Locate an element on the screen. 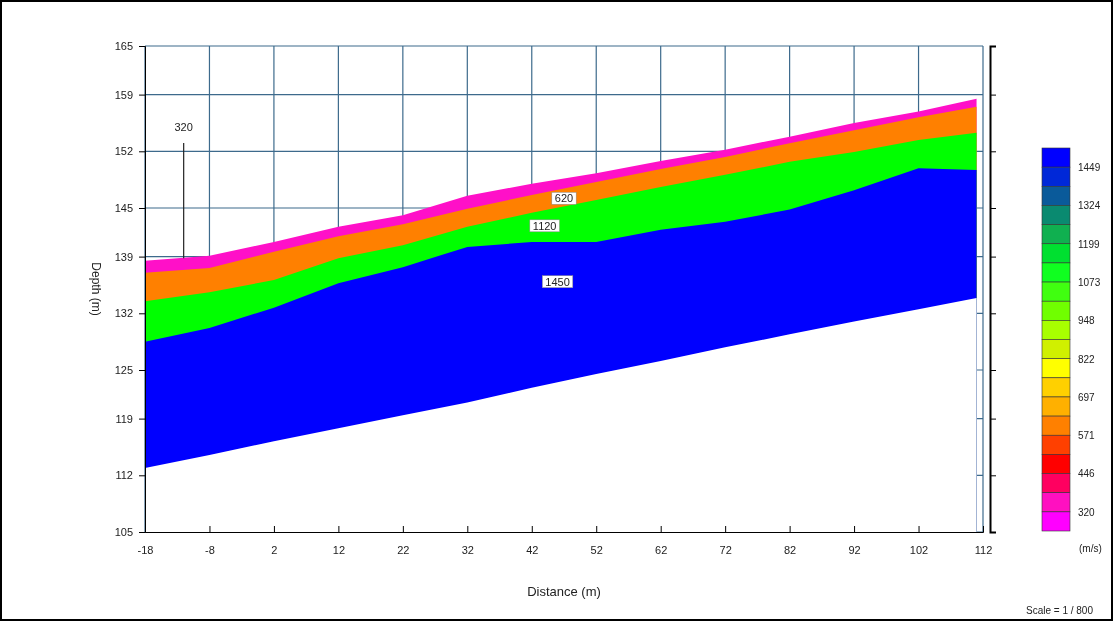 This screenshot has width=1115, height=621. x-tick-label: -8 is located at coordinates (210, 549).